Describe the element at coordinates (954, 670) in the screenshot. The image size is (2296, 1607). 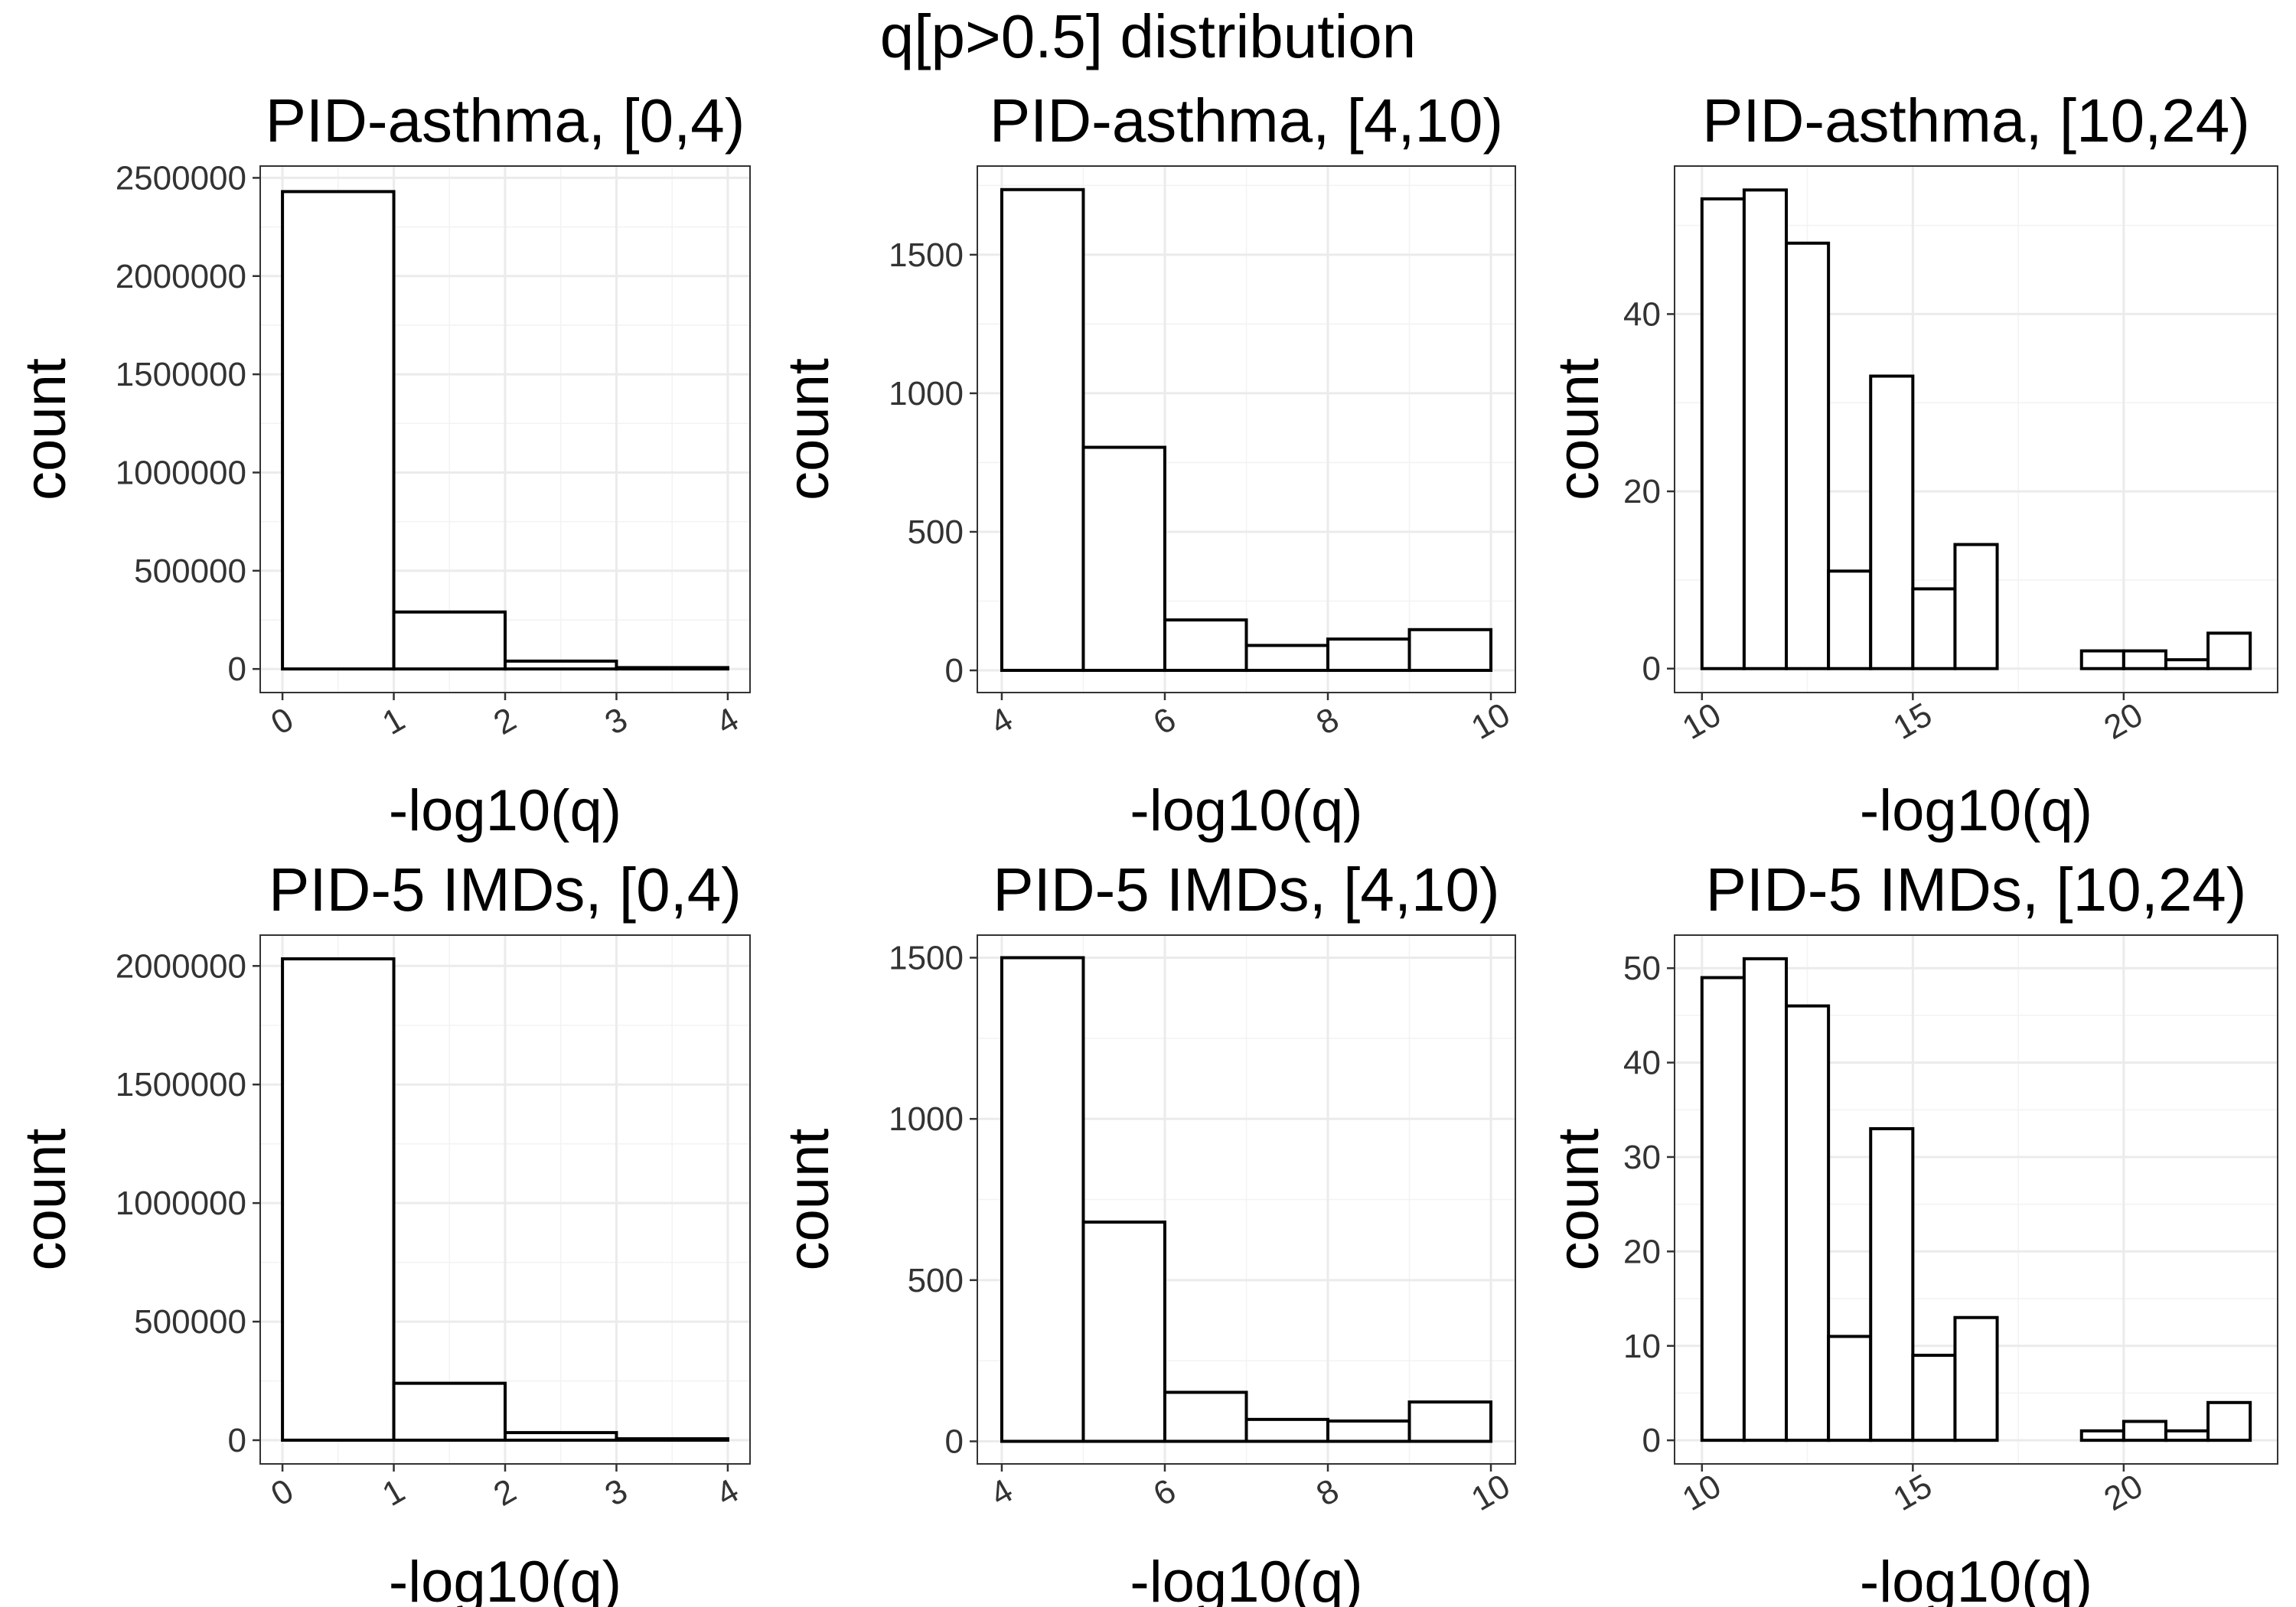
I see `panel-2-y-tick-label: 0` at that location.